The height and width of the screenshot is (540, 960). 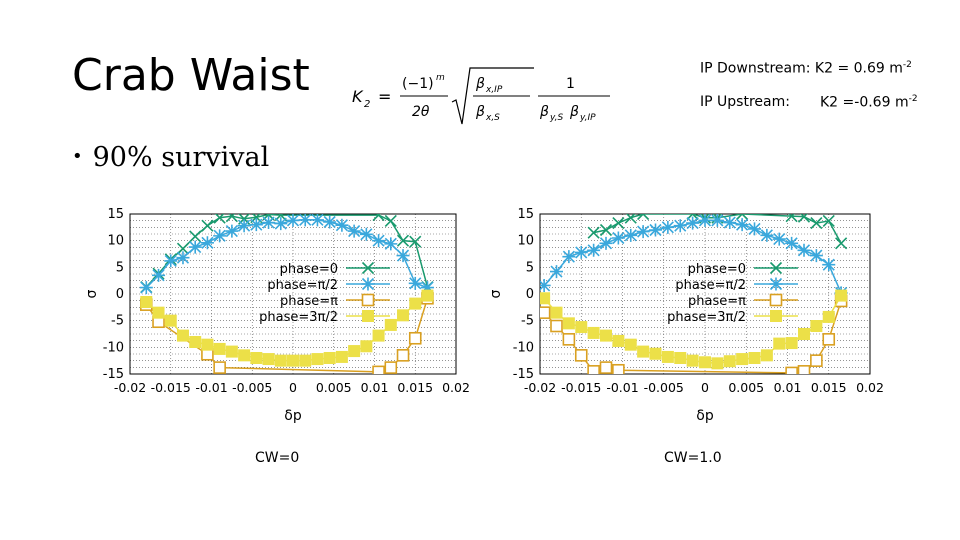 What do you see at coordinates (525, 214) in the screenshot?
I see `y-tick-label: 15` at bounding box center [525, 214].